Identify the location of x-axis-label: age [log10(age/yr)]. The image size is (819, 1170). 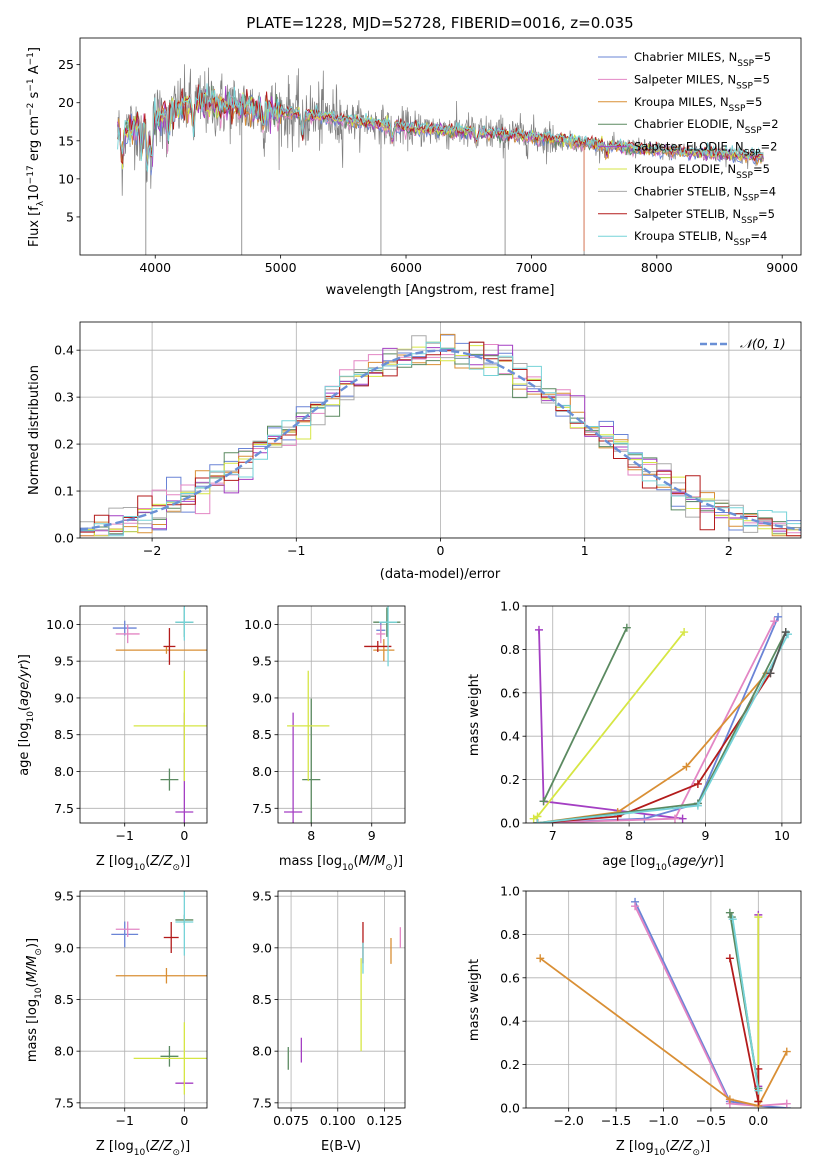
(663, 863).